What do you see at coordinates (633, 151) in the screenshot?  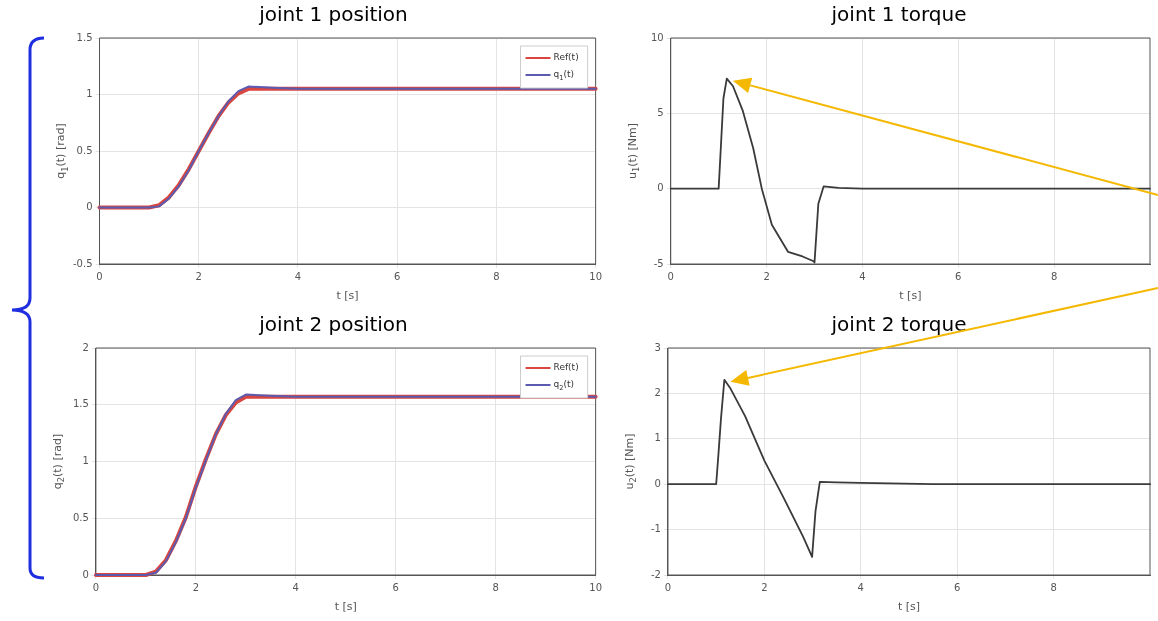 I see `y-axis-title: u1(t) [Nm]` at bounding box center [633, 151].